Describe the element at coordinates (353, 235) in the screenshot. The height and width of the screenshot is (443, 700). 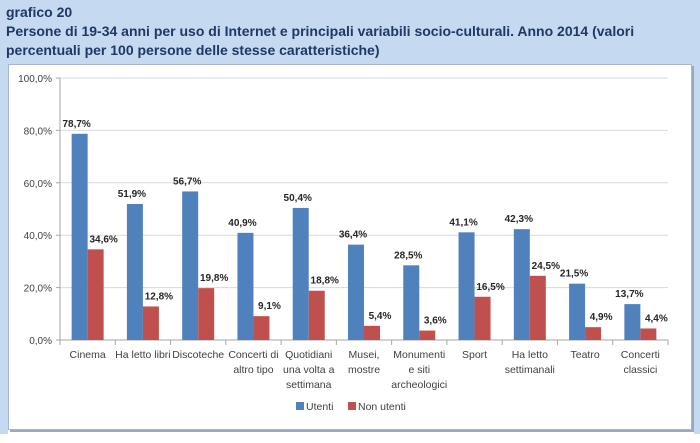
I see `data-label: 36,4%` at that location.